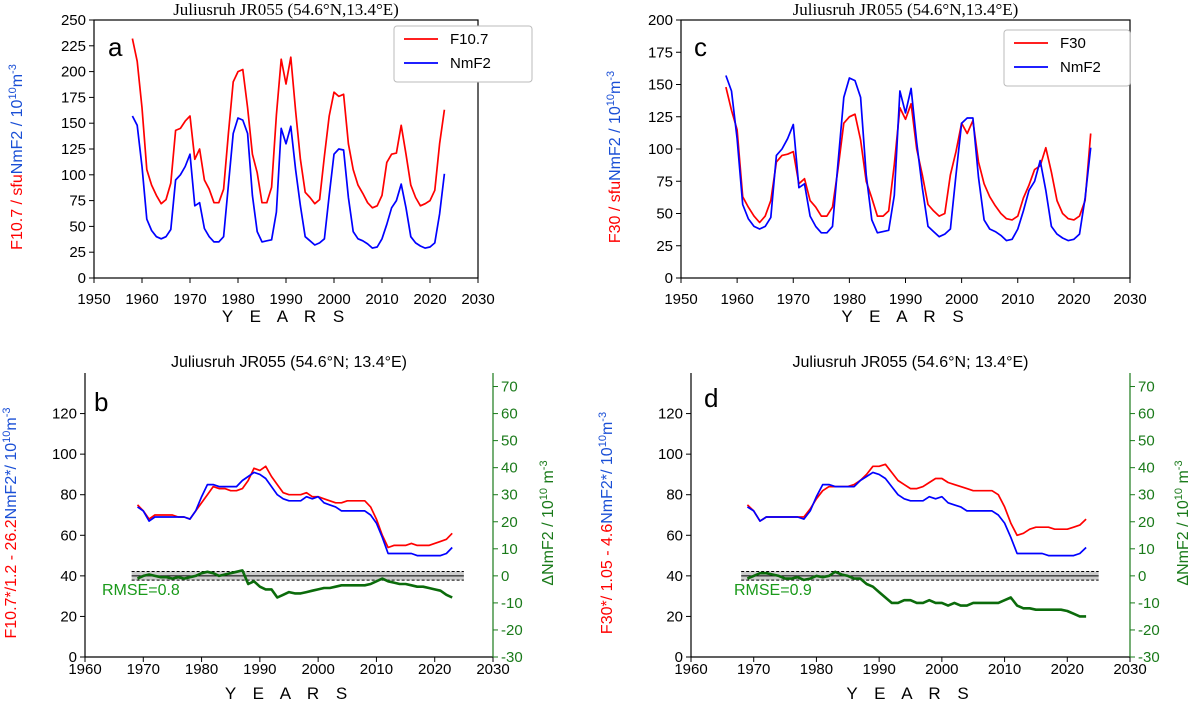 The width and height of the screenshot is (1200, 710). I want to click on y2-tick-label: 30, so click(1146, 495).